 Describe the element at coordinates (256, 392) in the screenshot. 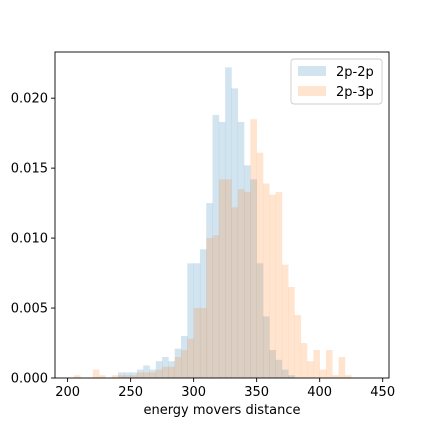

I see `x-tick-label: 350` at that location.